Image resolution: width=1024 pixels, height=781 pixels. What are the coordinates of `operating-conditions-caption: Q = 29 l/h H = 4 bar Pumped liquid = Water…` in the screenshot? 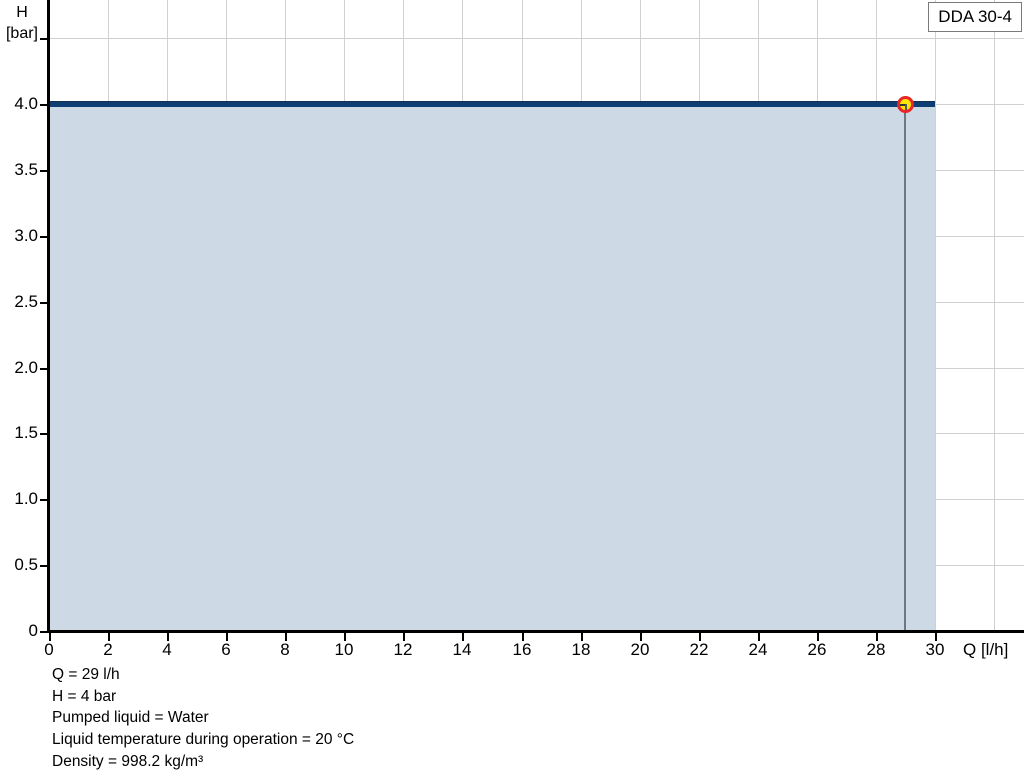 It's located at (203, 718).